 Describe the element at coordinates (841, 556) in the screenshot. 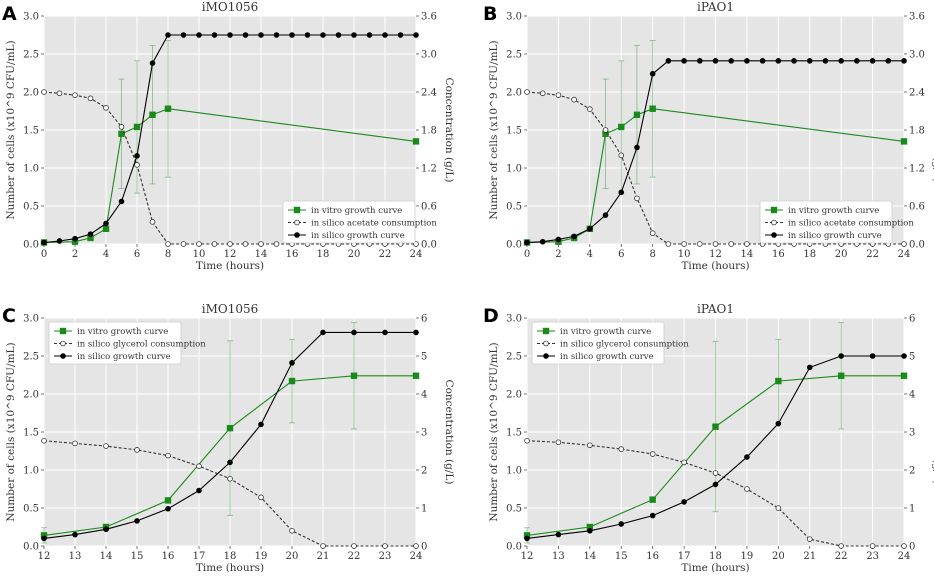

I see `x-tick-label: 22` at that location.